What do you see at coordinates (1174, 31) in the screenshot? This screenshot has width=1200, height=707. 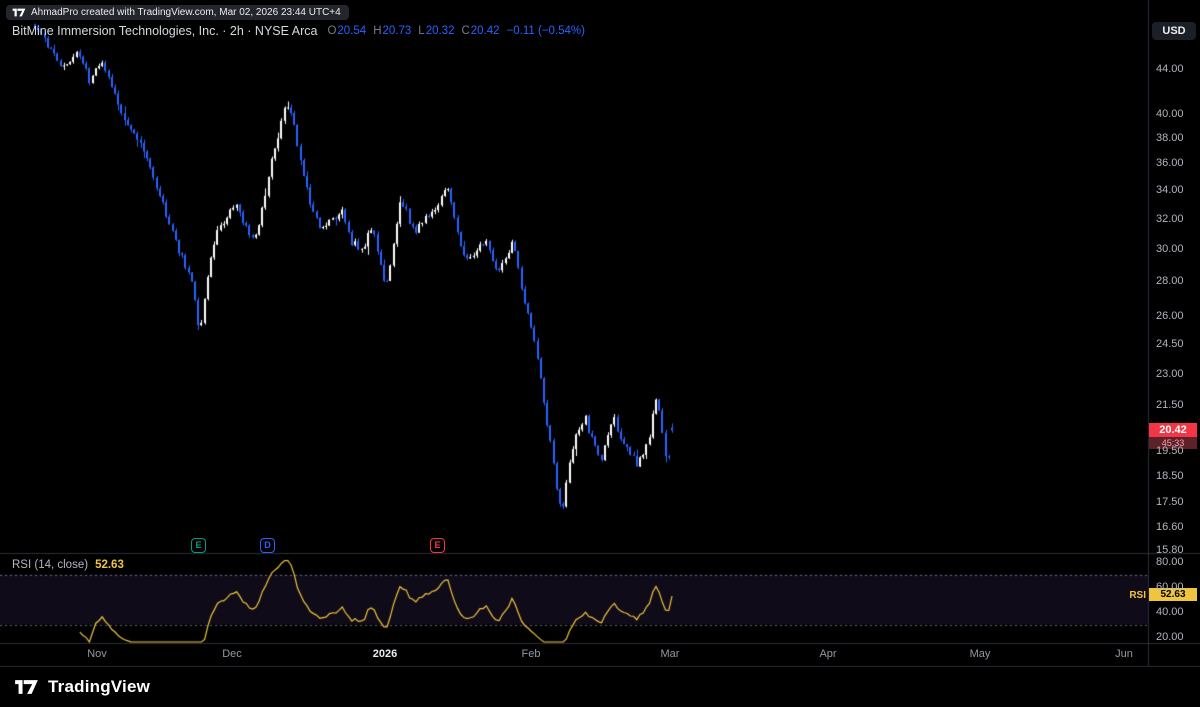 I see `currency-toggle-button: USD` at bounding box center [1174, 31].